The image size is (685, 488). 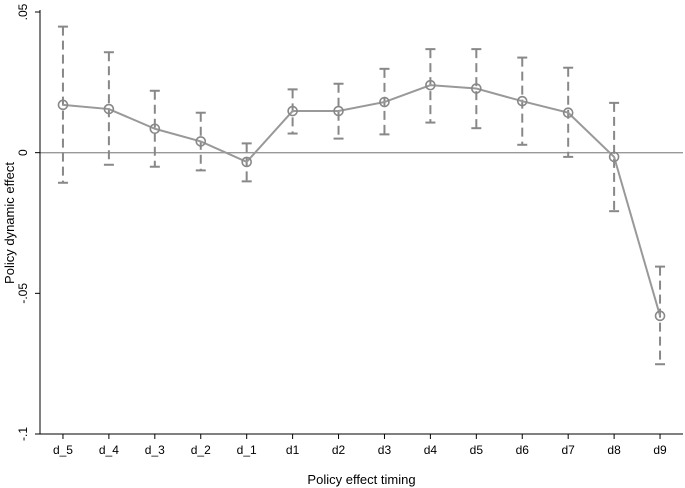 I want to click on x-tick-label: d2, so click(x=339, y=450).